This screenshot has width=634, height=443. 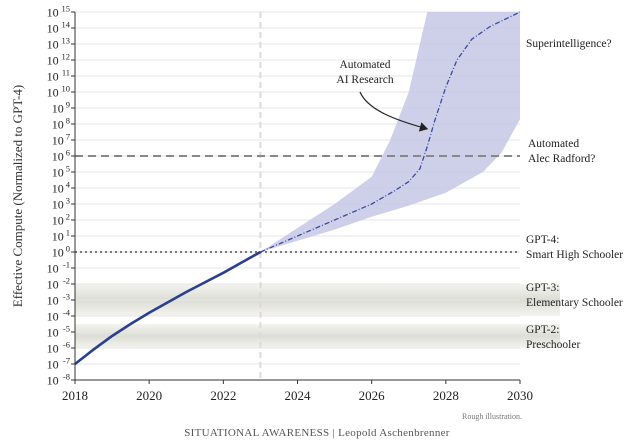 What do you see at coordinates (542, 330) in the screenshot?
I see `gpt2-label-line: GPT-2:` at bounding box center [542, 330].